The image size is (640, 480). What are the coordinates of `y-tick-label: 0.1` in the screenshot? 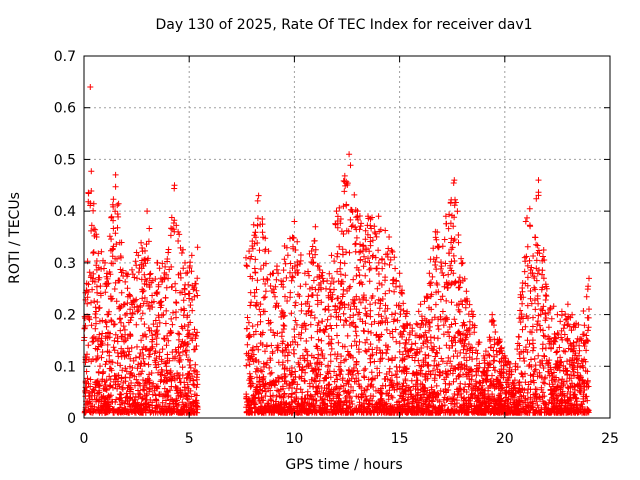 It's located at (65, 367).